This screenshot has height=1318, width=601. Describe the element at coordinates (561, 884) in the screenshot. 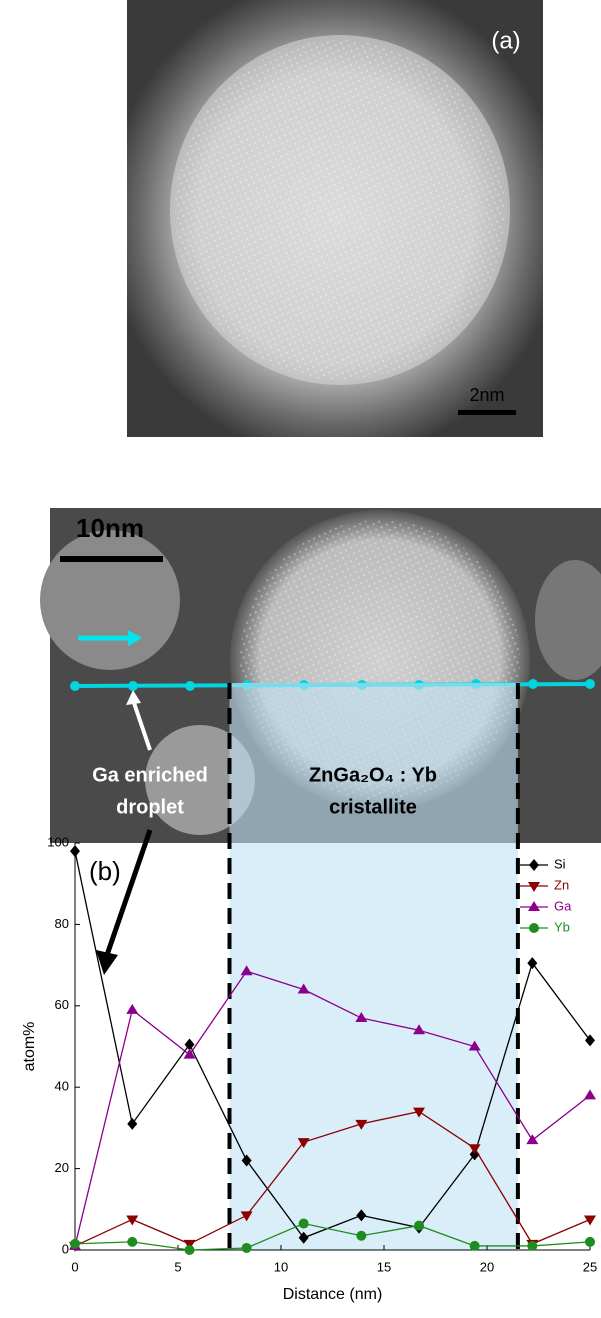

I see `legend-label: Zn` at that location.